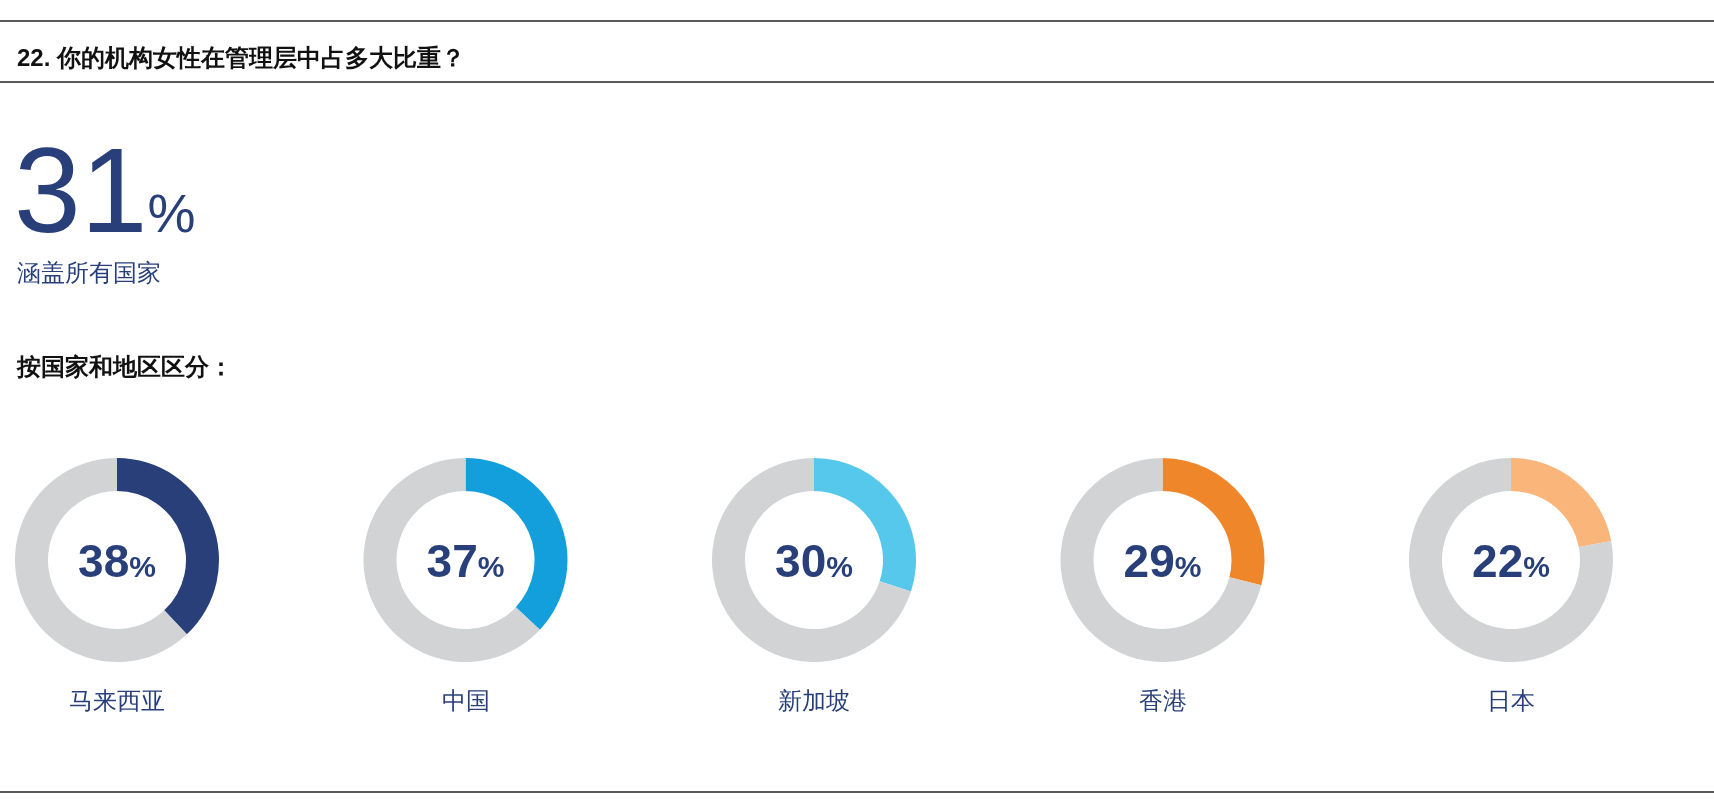  What do you see at coordinates (124, 366) in the screenshot?
I see `text: 按国家和地区区分：` at bounding box center [124, 366].